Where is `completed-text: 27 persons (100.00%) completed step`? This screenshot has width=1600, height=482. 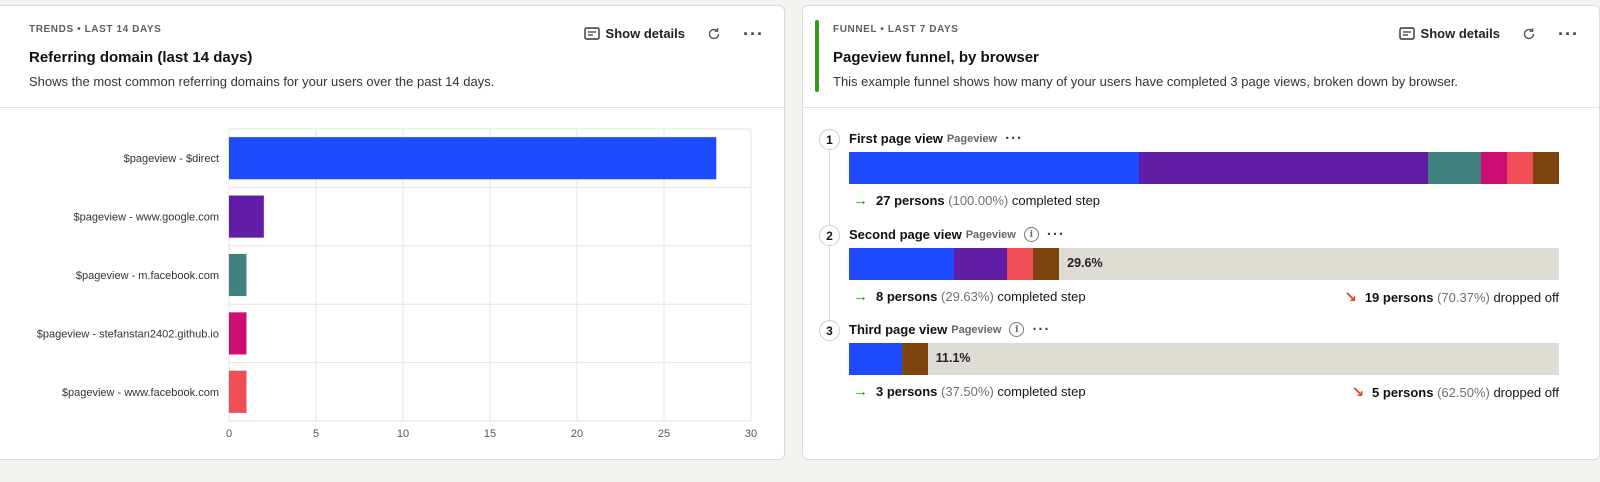 completed-text: 27 persons (100.00%) completed step is located at coordinates (988, 200).